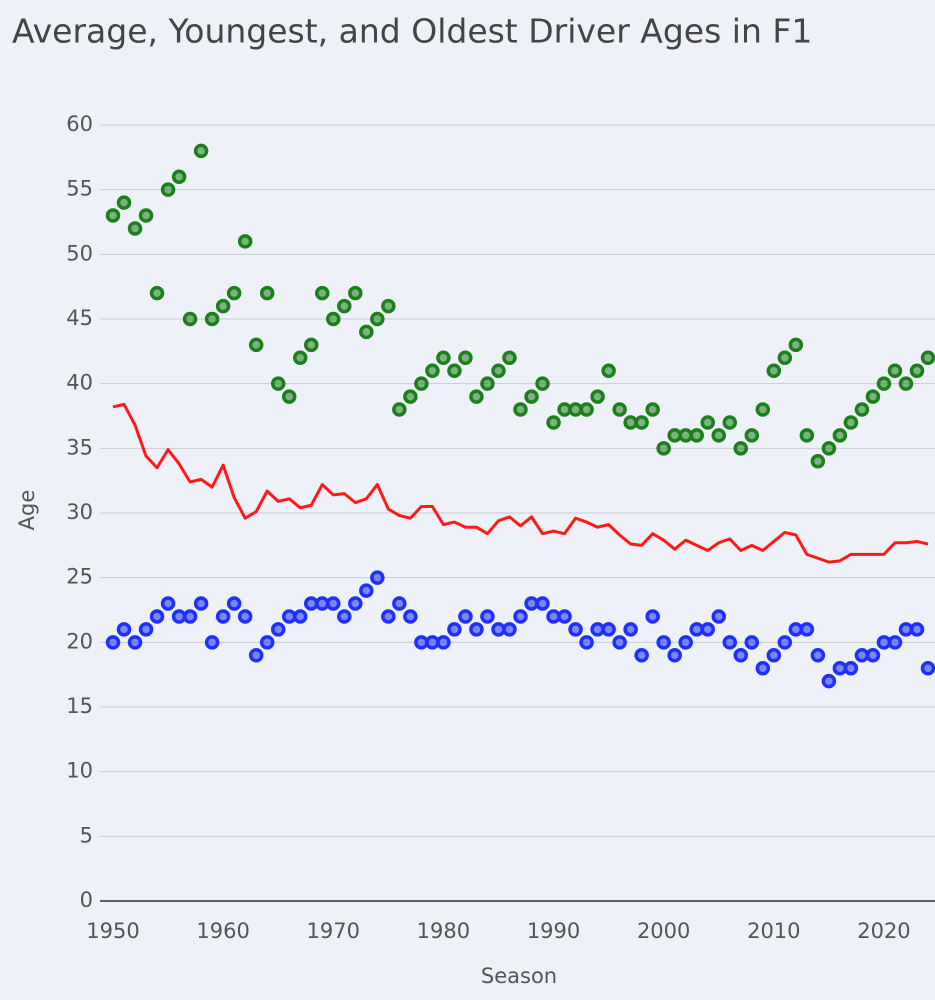 The image size is (935, 1000). Describe the element at coordinates (79, 383) in the screenshot. I see `y-tick-label: 40` at that location.